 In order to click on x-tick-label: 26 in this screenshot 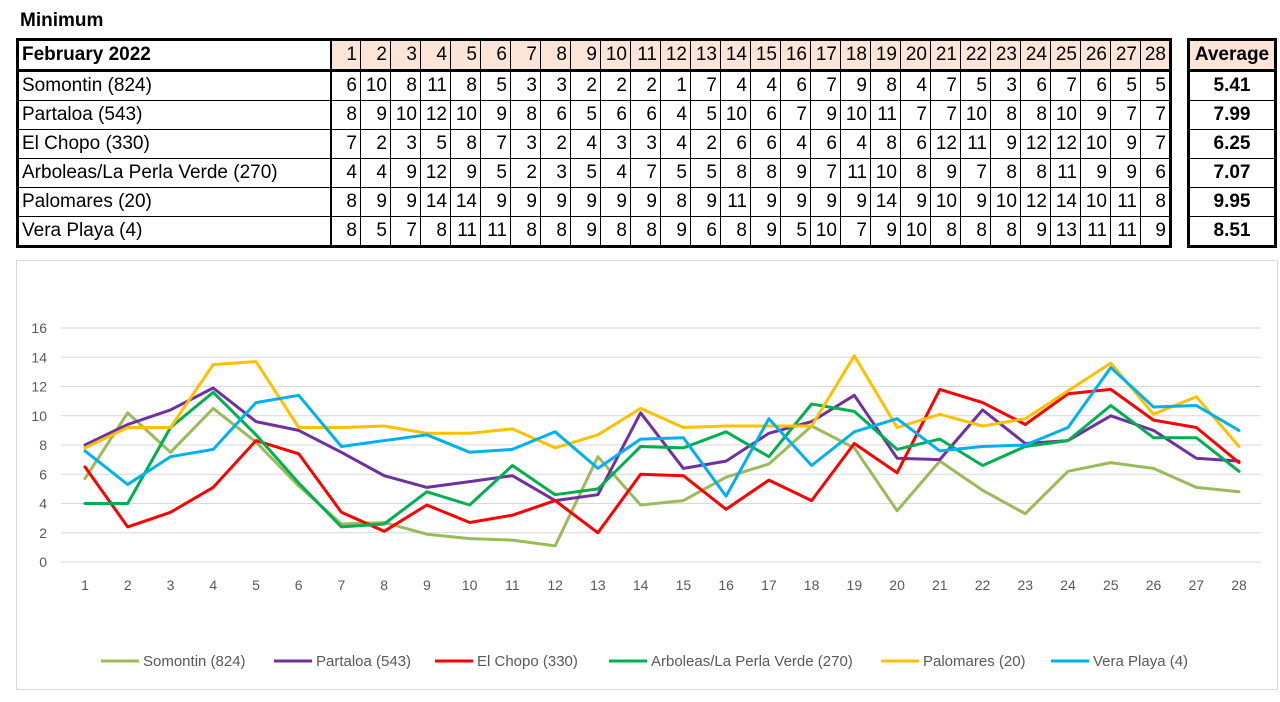, I will do `click(1154, 585)`.